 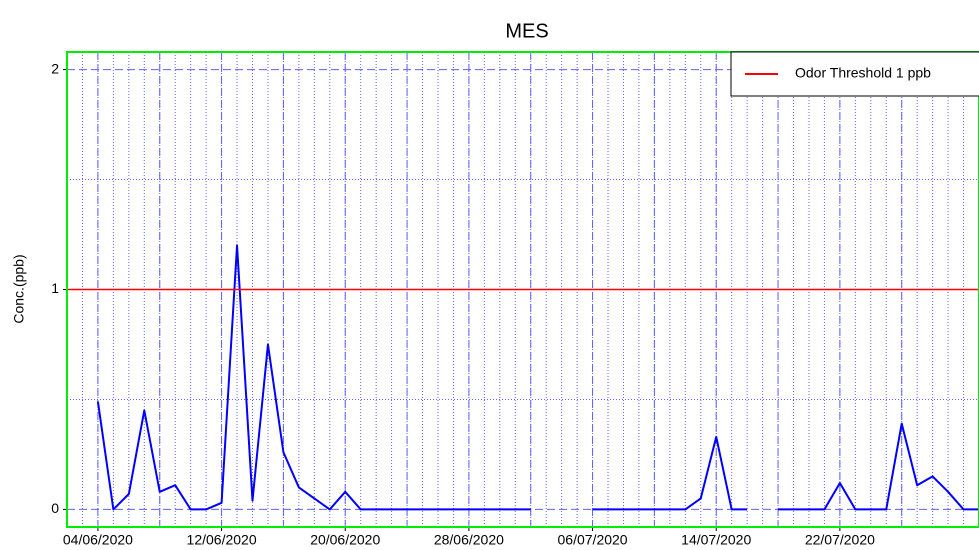 I want to click on x-tick-label: 22/07/2020, so click(x=840, y=540).